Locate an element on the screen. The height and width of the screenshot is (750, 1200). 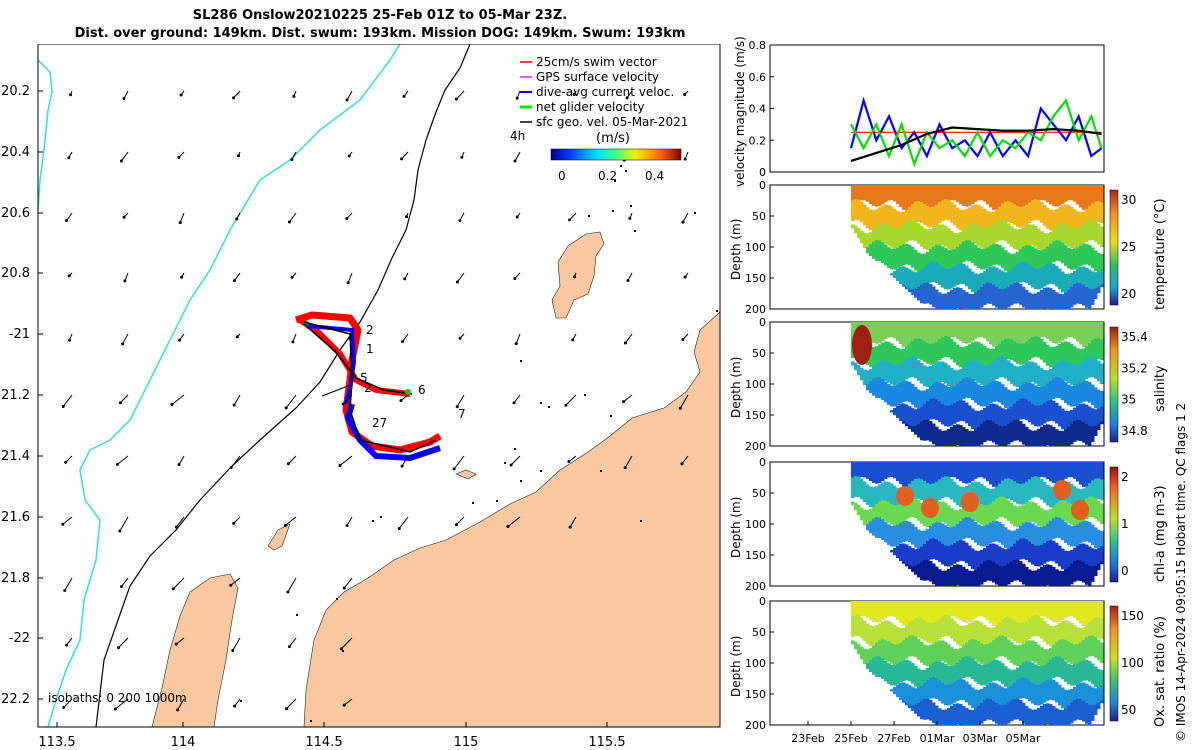
time-label: 4h is located at coordinates (517, 136).